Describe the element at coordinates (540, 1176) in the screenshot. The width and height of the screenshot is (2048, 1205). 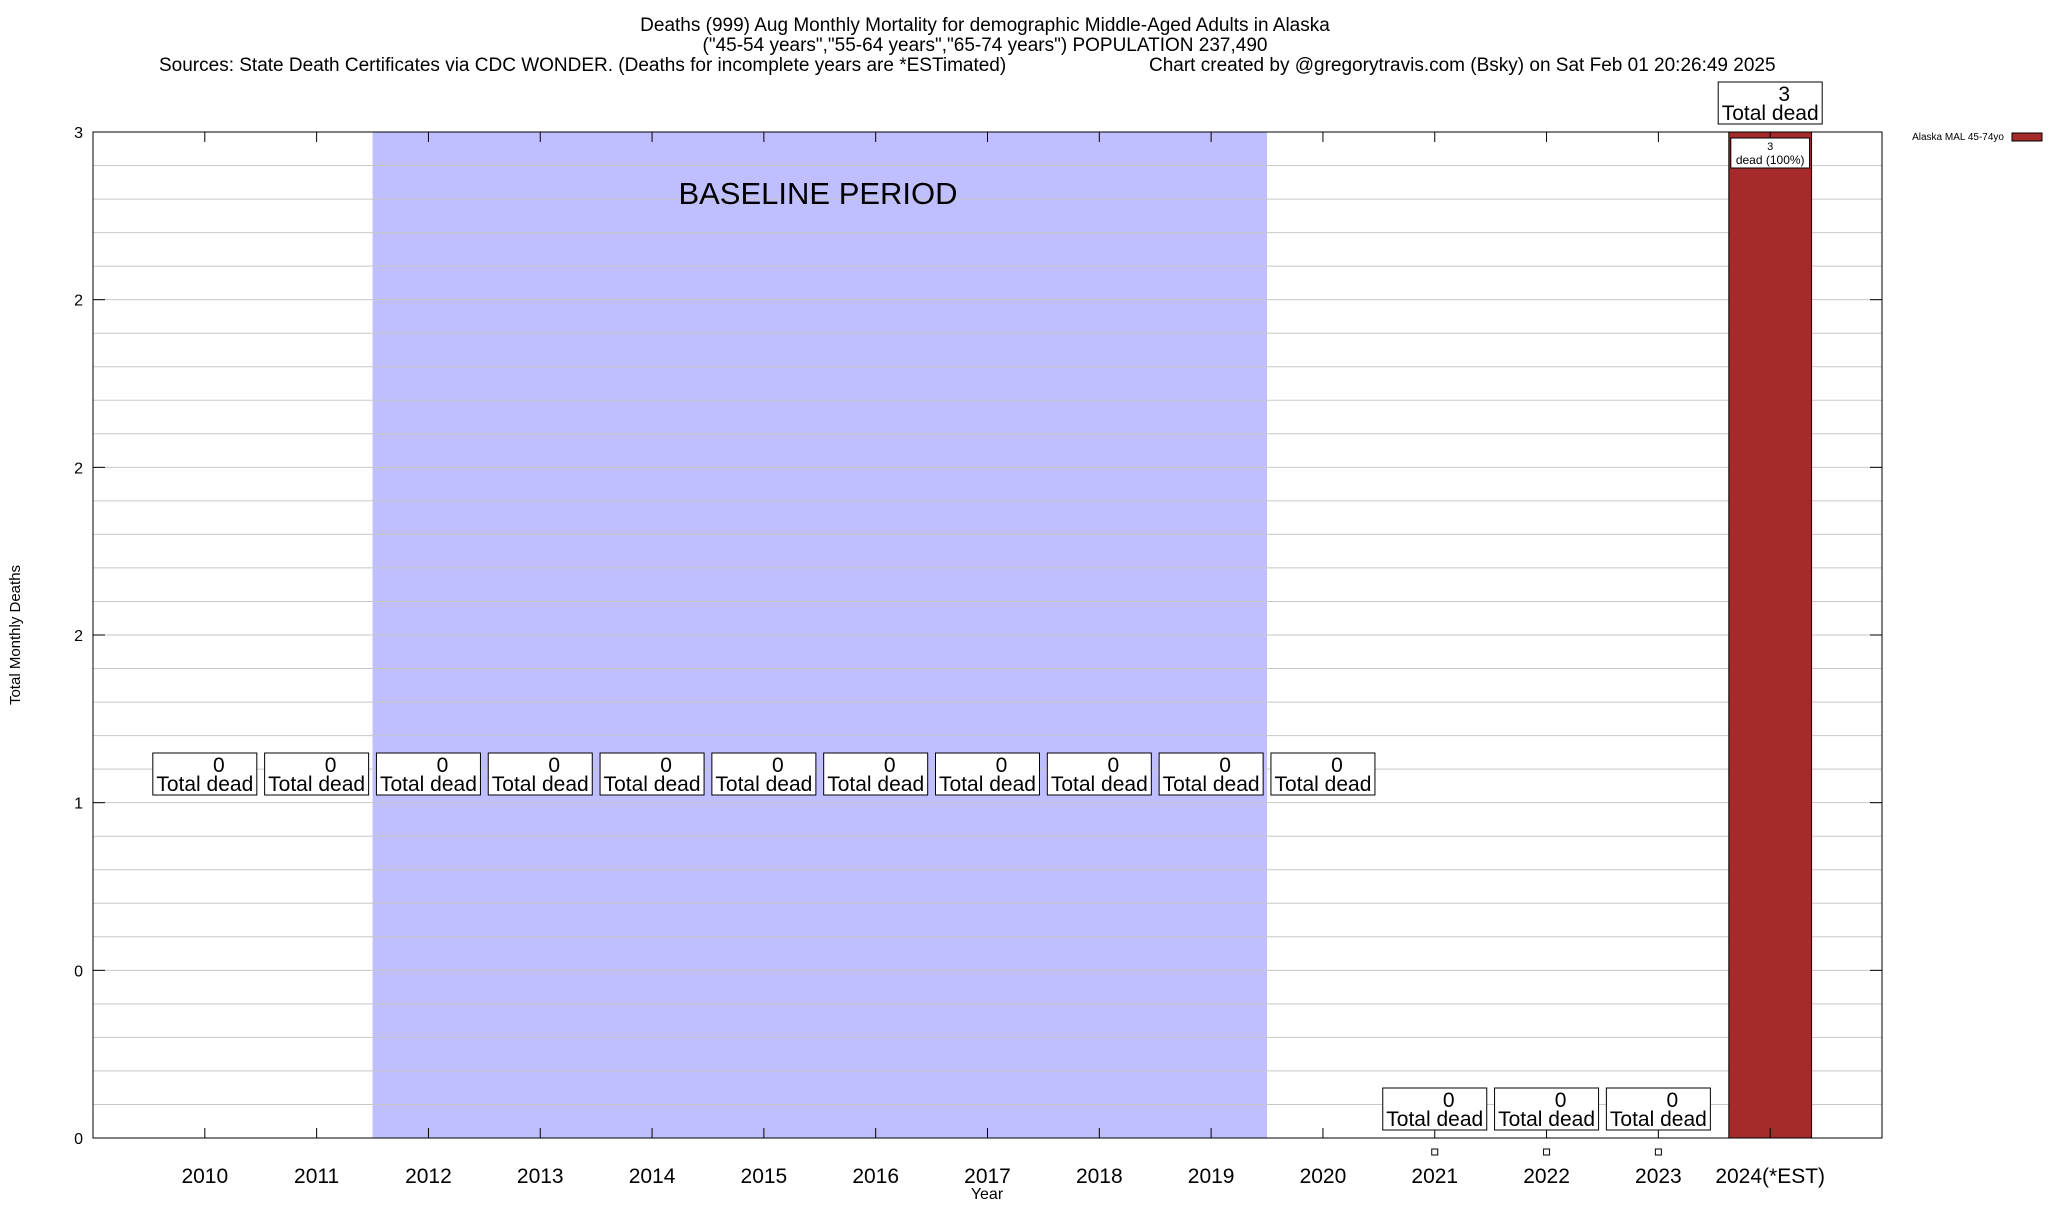
I see `x-tick-label: 2013` at that location.